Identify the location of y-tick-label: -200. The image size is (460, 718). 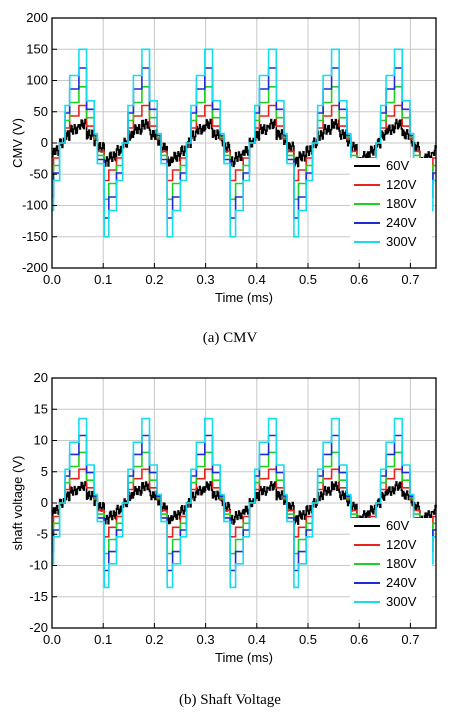
(35, 267).